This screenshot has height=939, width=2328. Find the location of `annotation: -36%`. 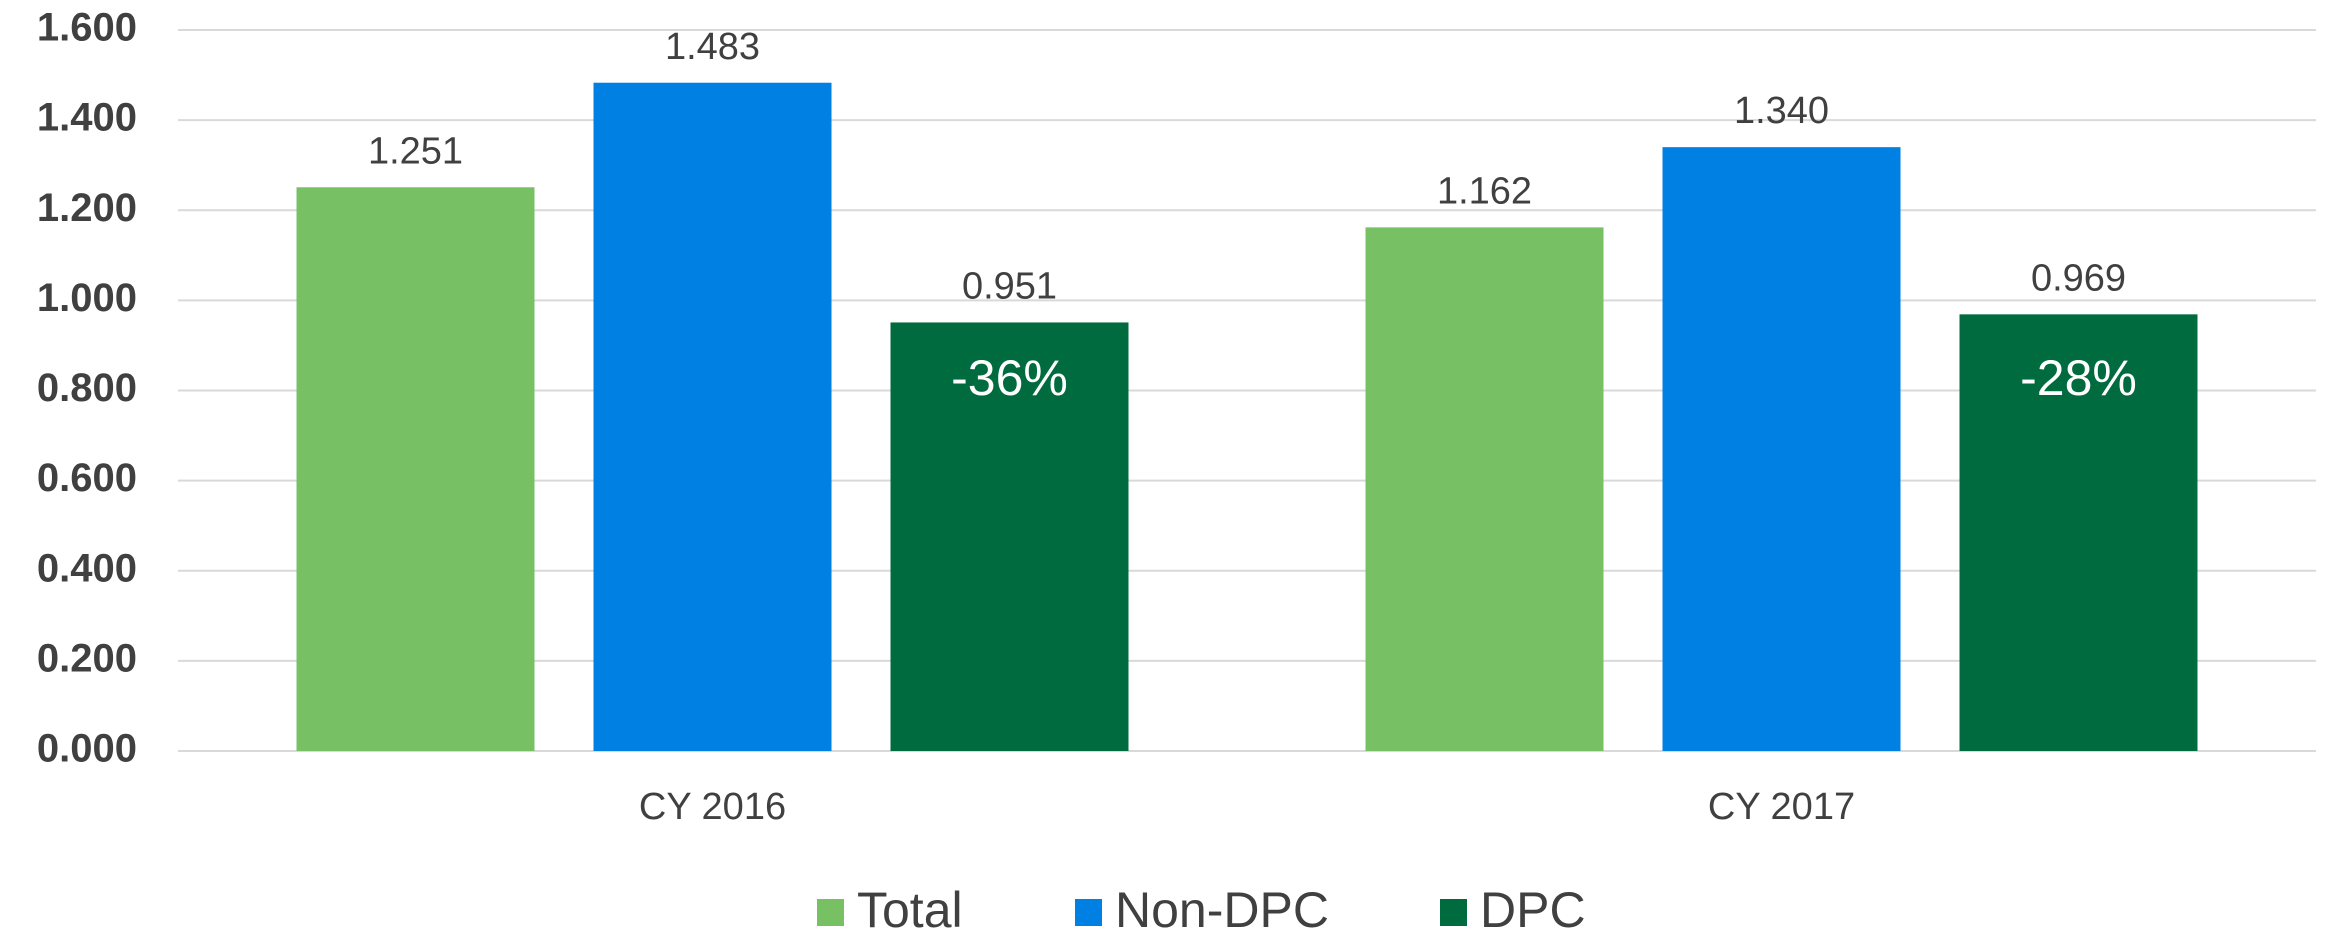

annotation: -36% is located at coordinates (1009, 378).